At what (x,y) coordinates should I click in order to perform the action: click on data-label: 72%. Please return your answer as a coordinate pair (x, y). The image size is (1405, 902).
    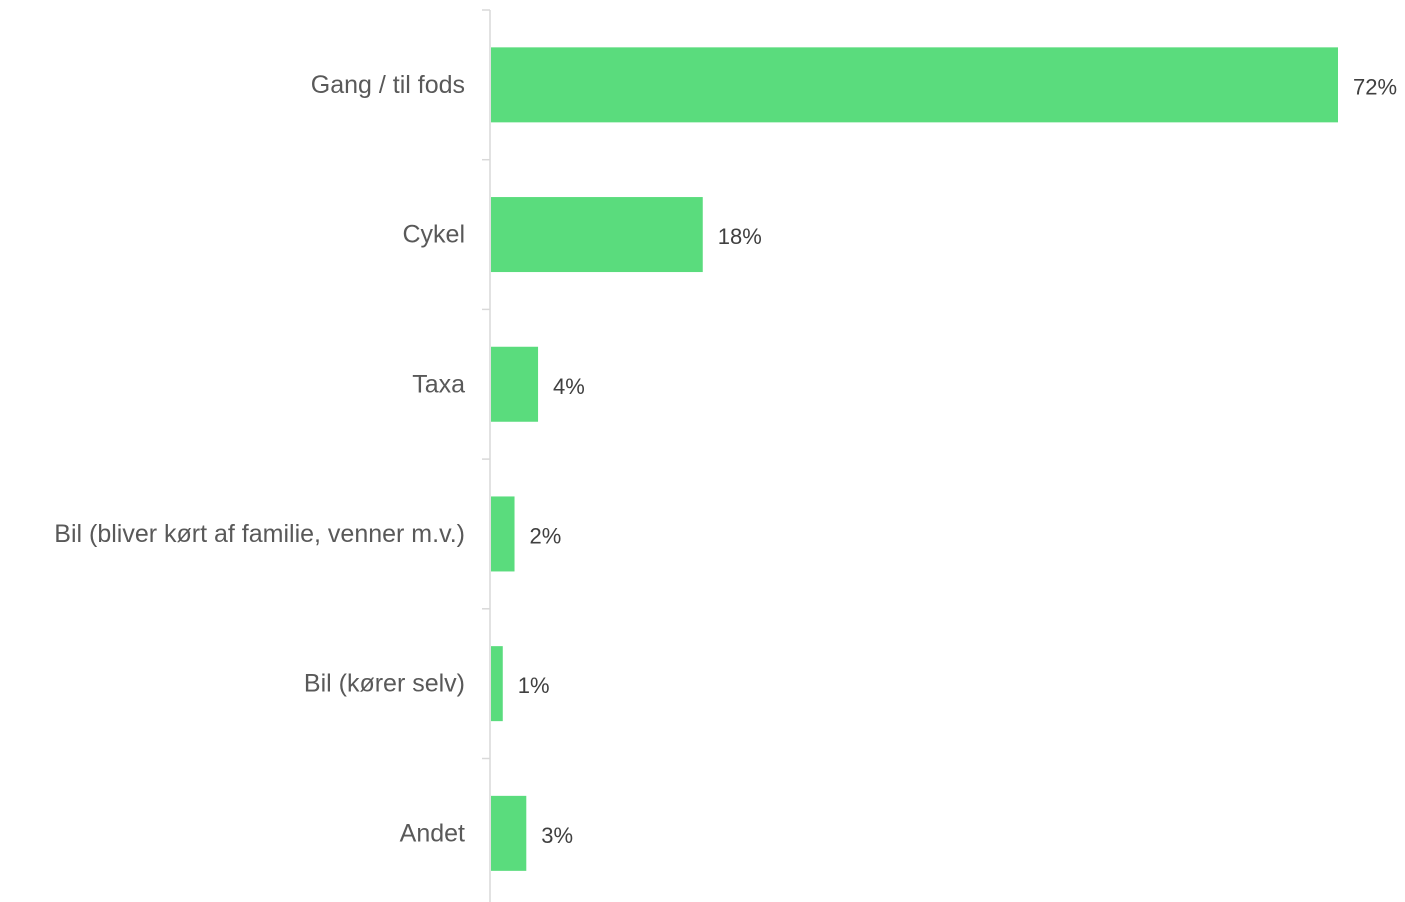
    Looking at the image, I should click on (1375, 86).